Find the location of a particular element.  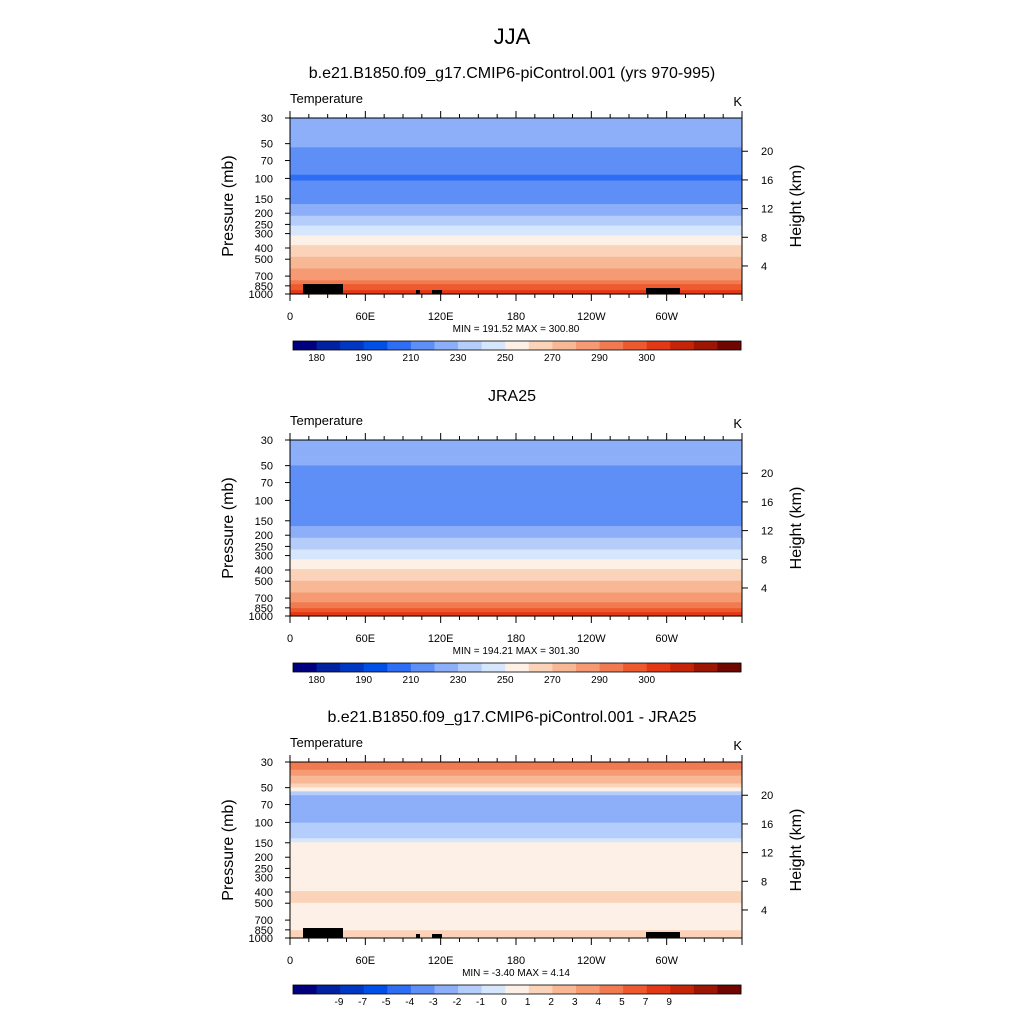

x-tick-label: 0 is located at coordinates (290, 317).